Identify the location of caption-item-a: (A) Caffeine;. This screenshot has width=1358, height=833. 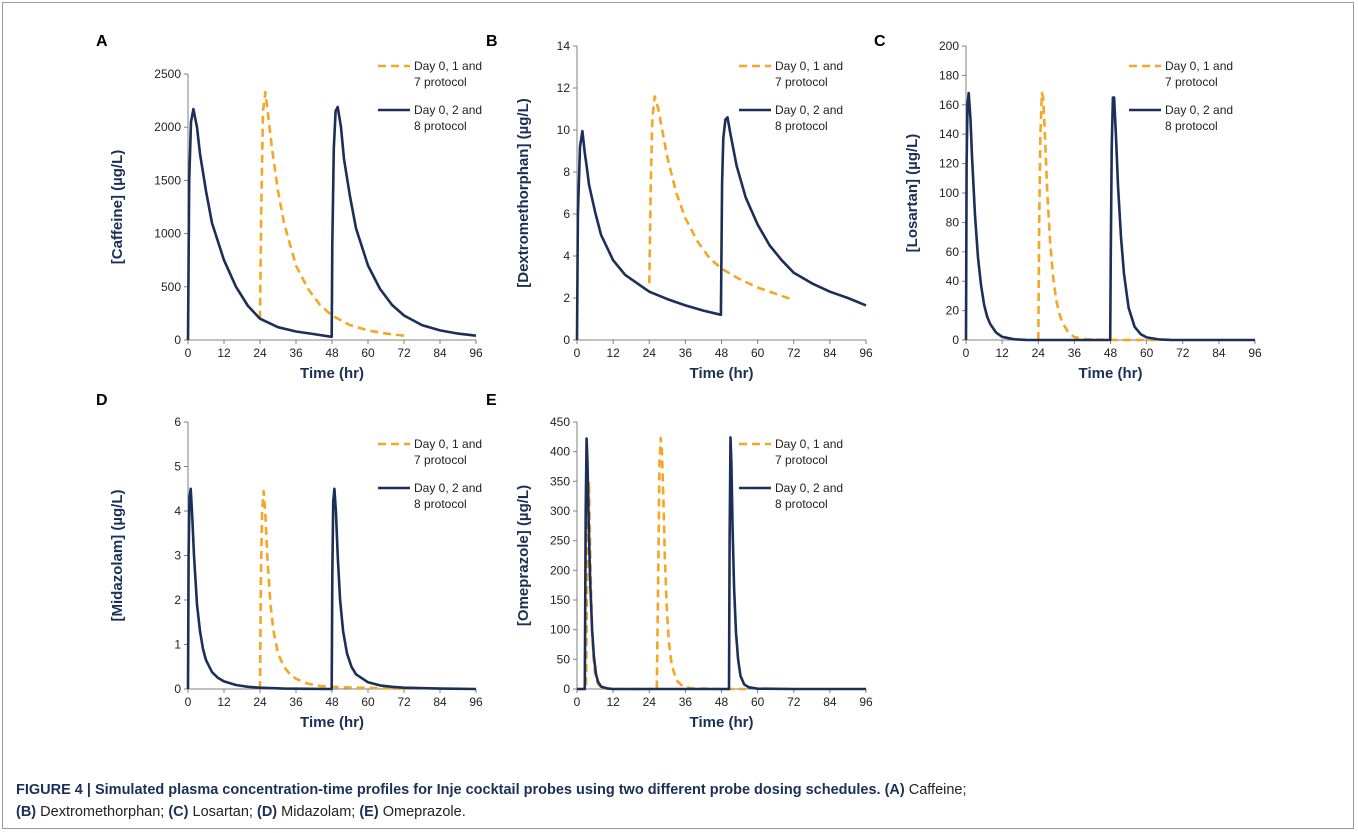
(925, 790).